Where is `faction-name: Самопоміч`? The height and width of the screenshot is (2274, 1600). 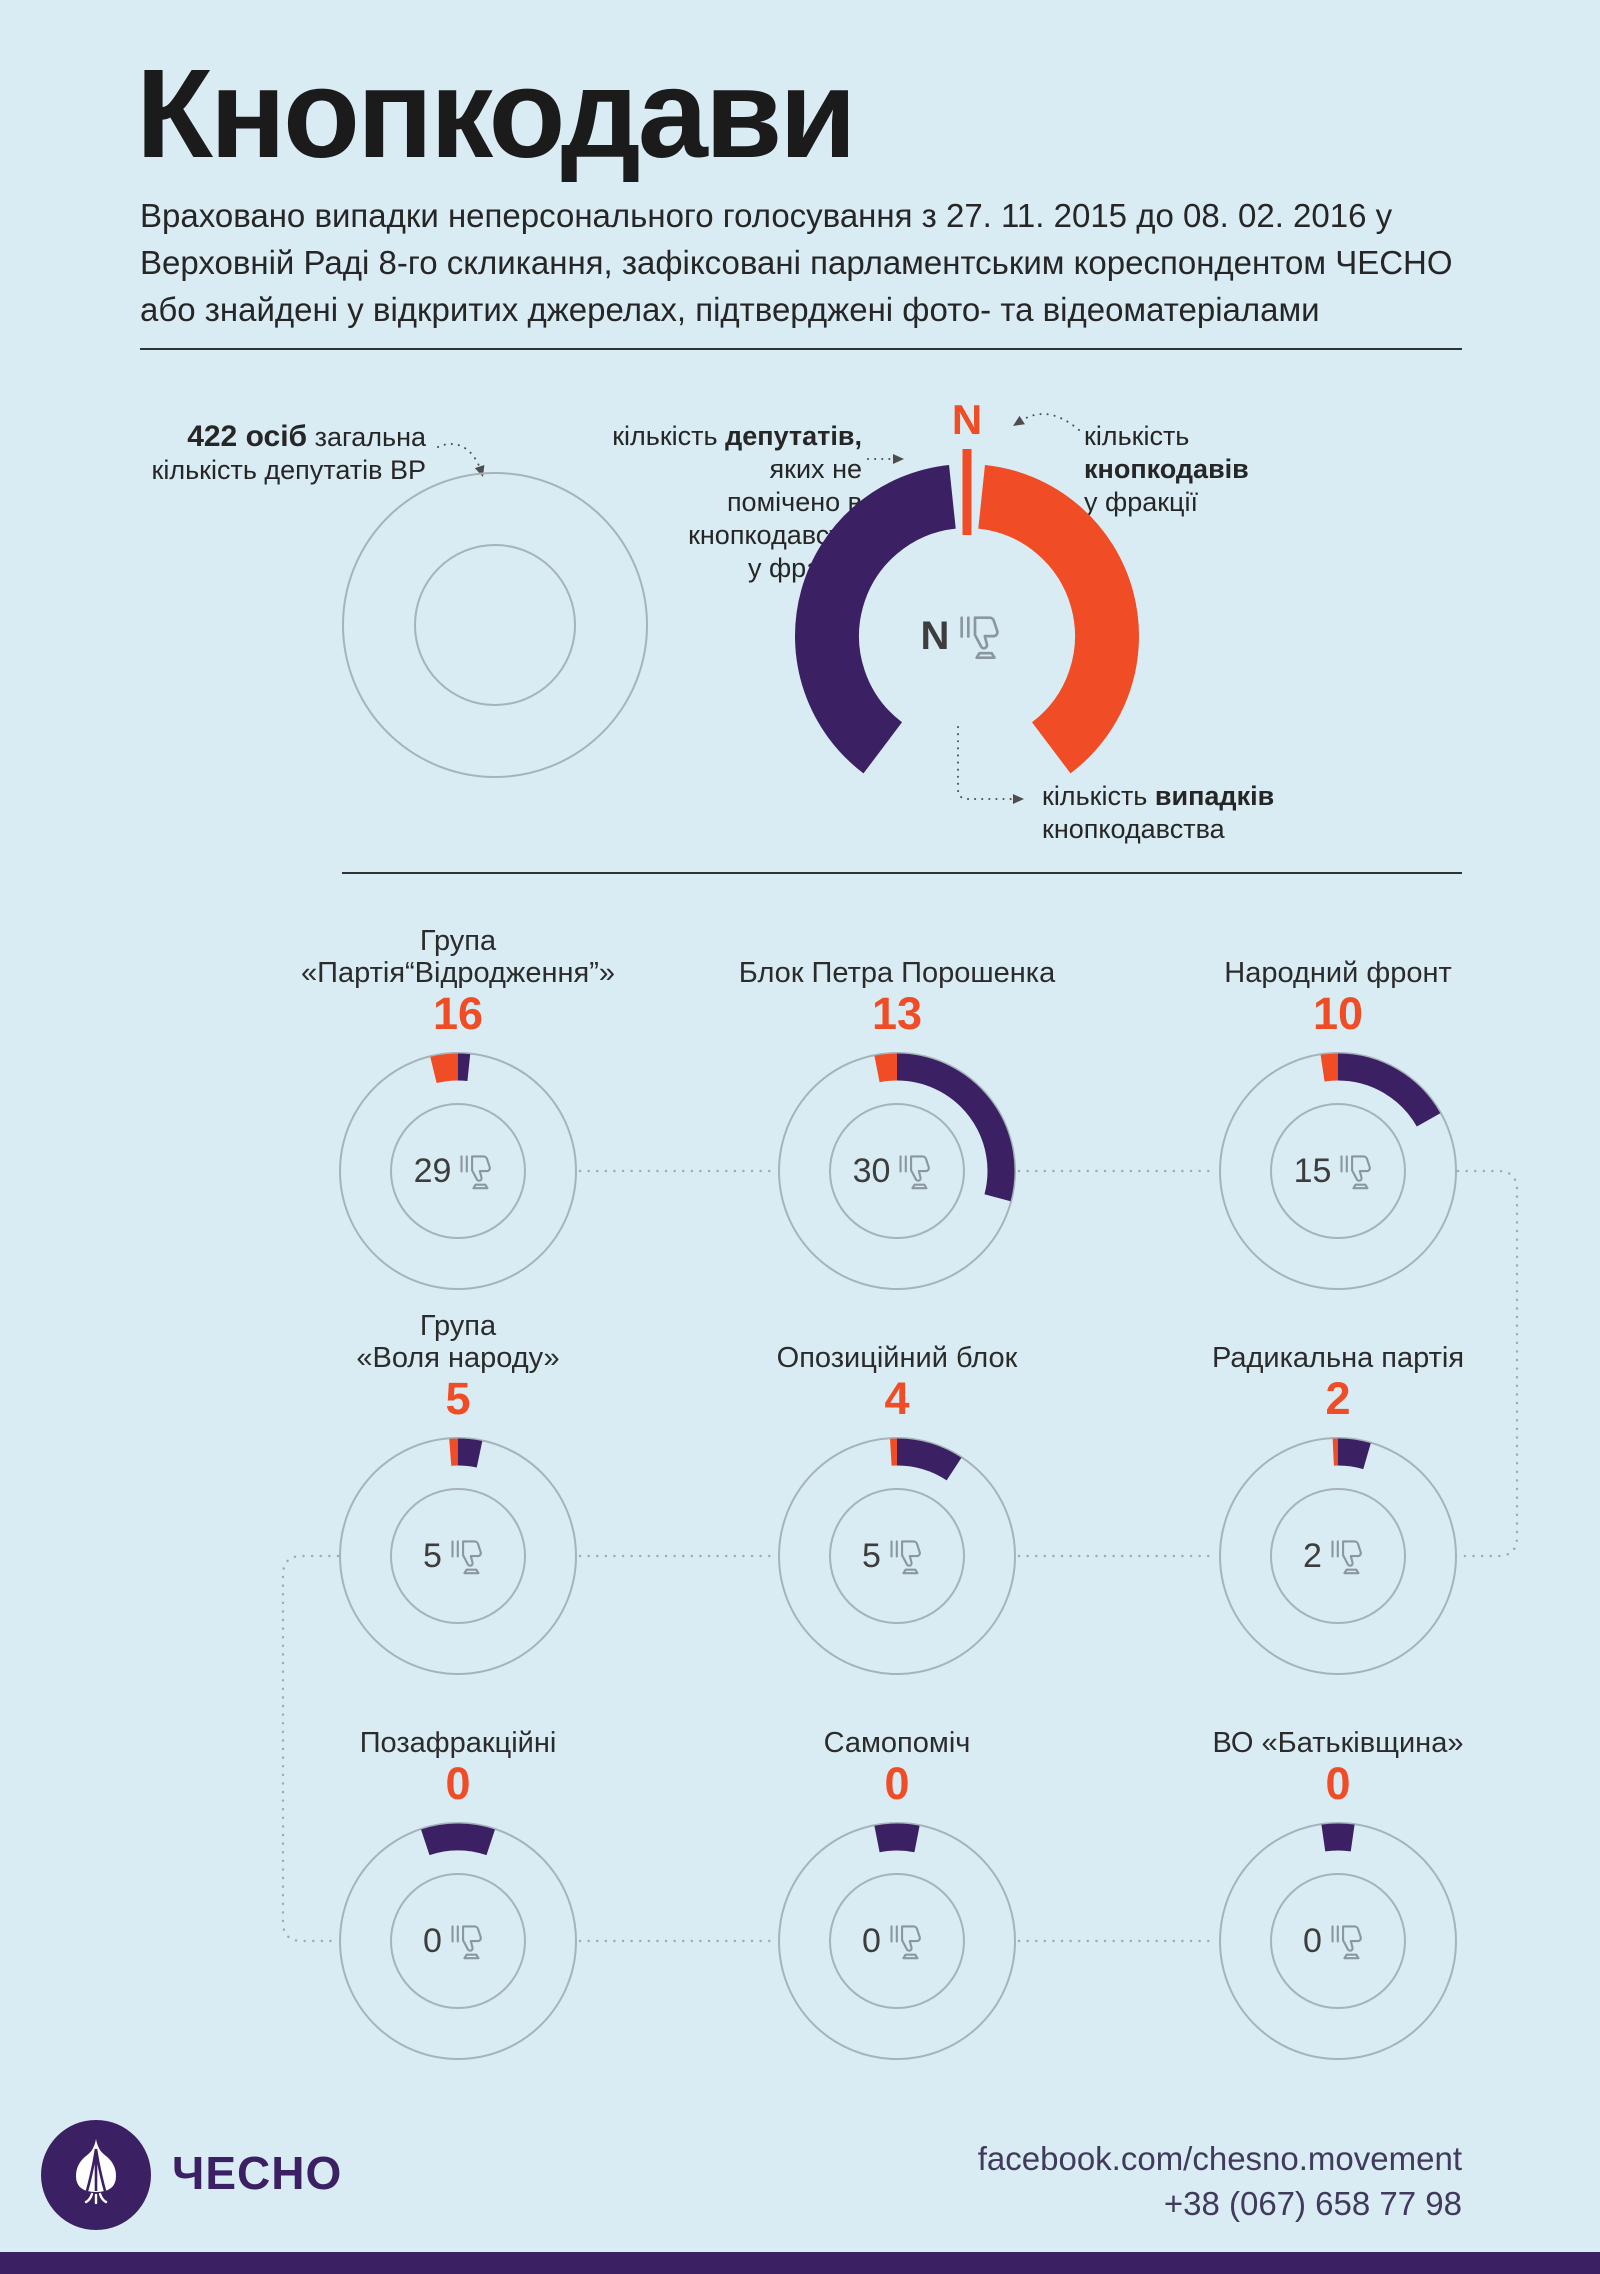 faction-name: Самопоміч is located at coordinates (897, 1726).